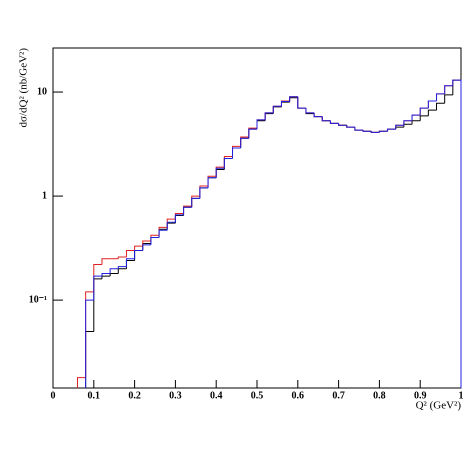 Image resolution: width=463 pixels, height=463 pixels. I want to click on x-tick-label: 0, so click(53, 395).